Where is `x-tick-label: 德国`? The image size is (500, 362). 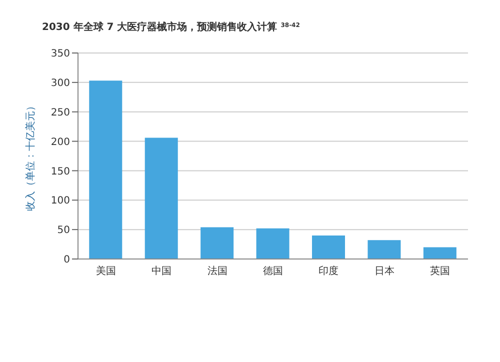 x-tick-label: 德国 is located at coordinates (273, 272).